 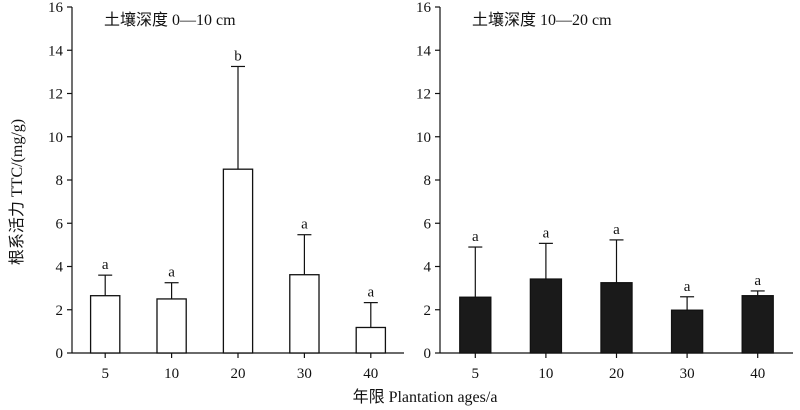 I want to click on panel-title: 土壤深度 10—20 cm, so click(x=542, y=19).